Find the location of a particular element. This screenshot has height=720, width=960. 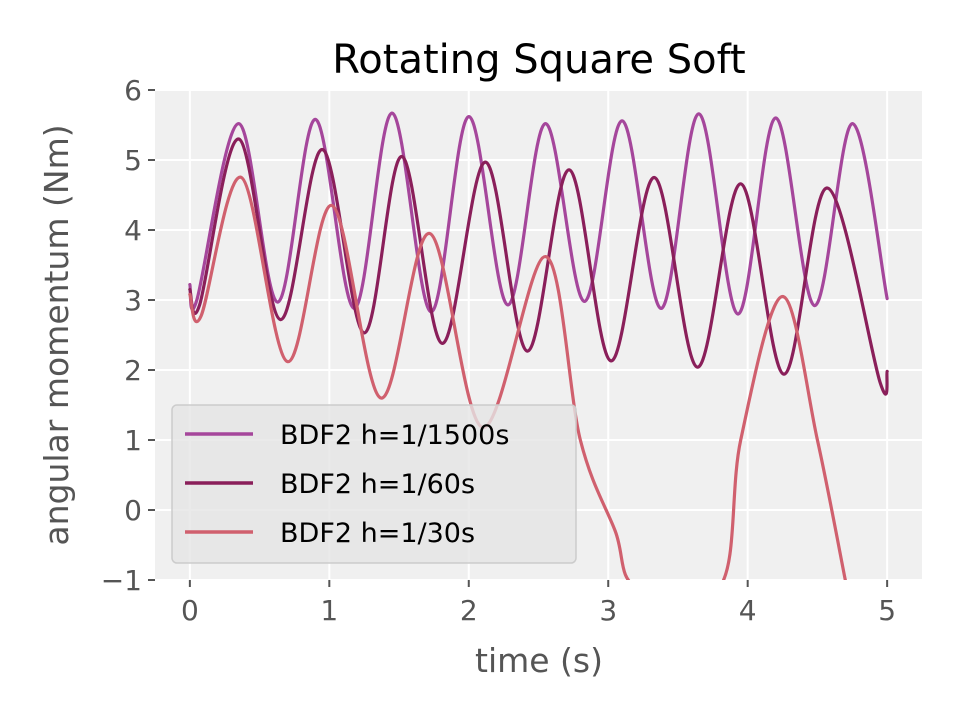

legend-box is located at coordinates (374, 484).